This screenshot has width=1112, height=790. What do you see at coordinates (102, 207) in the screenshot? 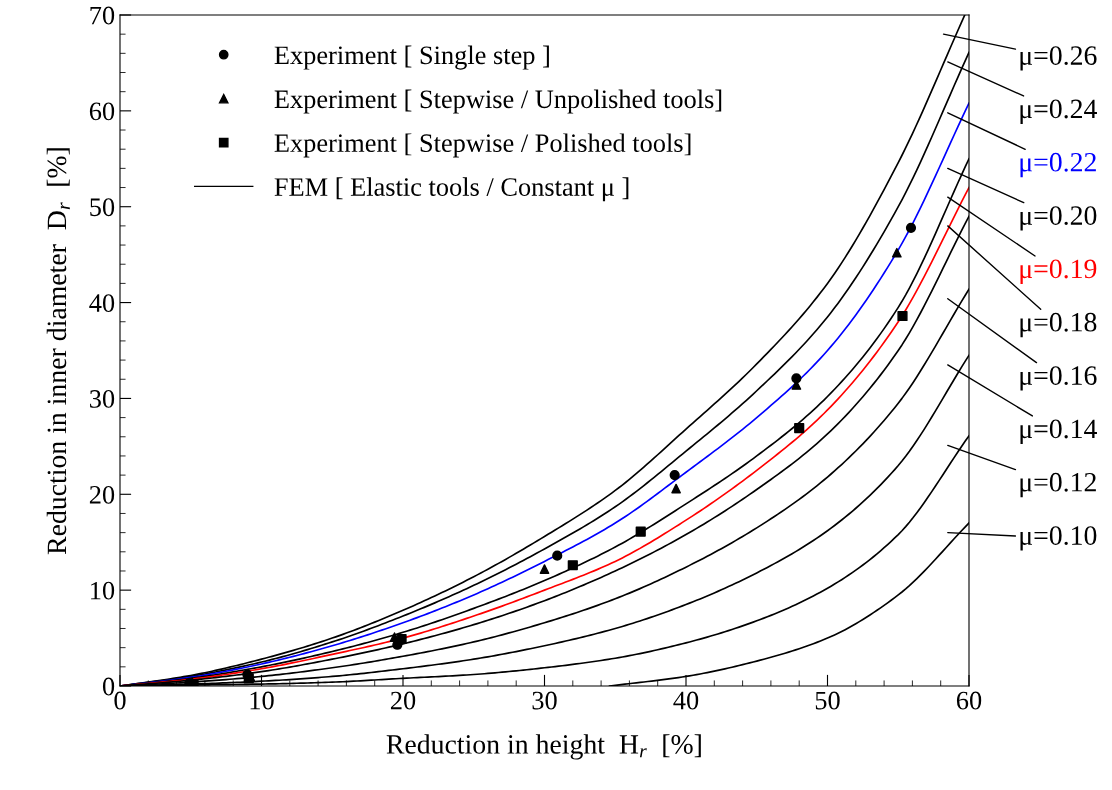
I see `y-tick-label: 50` at bounding box center [102, 207].